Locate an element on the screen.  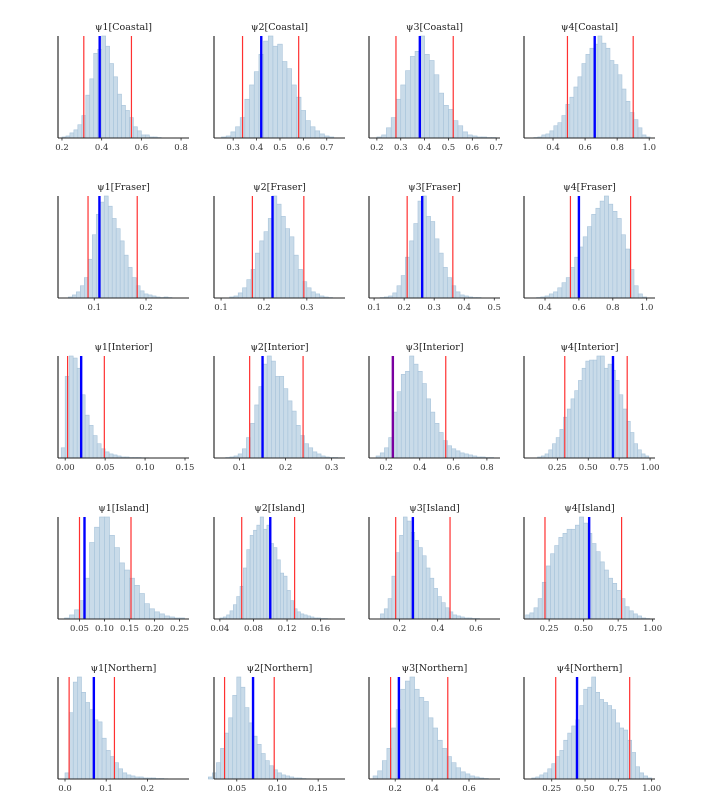
panel-title: ψ4[Interior] is located at coordinates (589, 347).